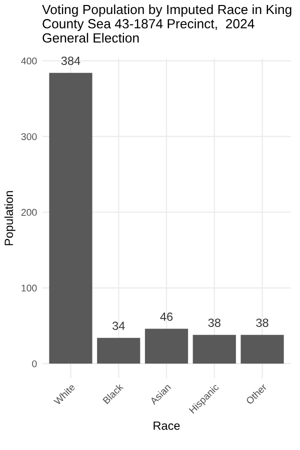 This screenshot has height=450, width=300. What do you see at coordinates (10, 218) in the screenshot?
I see `y-axis-title: Population` at bounding box center [10, 218].